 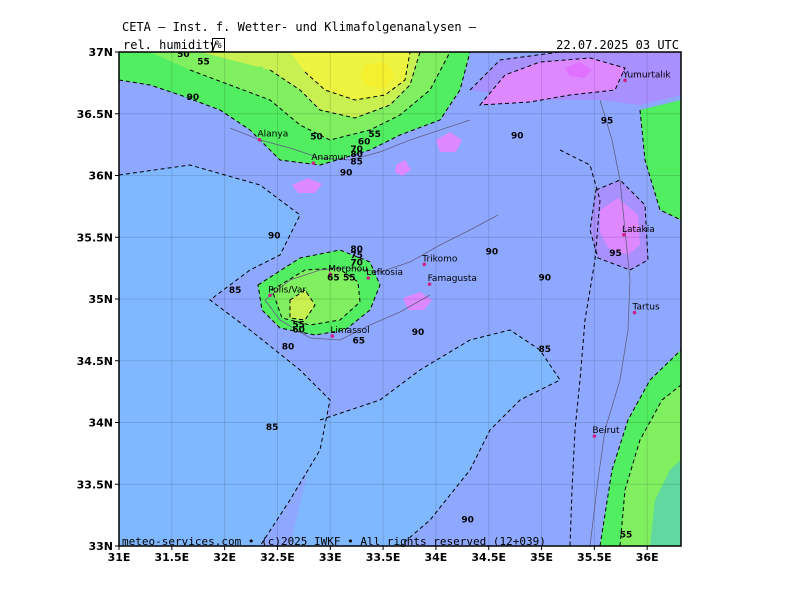 I want to click on region-green-ne, so click(x=660, y=160).